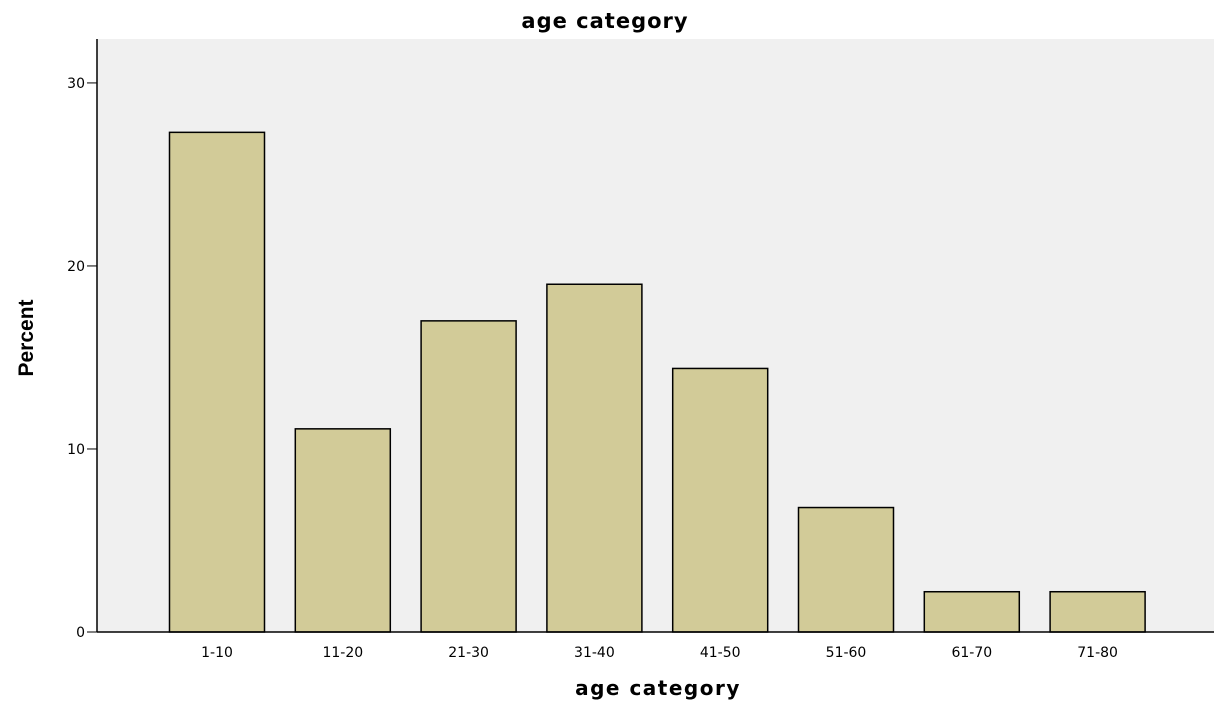 This screenshot has height=703, width=1214. I want to click on x-tick-label: 1-10, so click(217, 653).